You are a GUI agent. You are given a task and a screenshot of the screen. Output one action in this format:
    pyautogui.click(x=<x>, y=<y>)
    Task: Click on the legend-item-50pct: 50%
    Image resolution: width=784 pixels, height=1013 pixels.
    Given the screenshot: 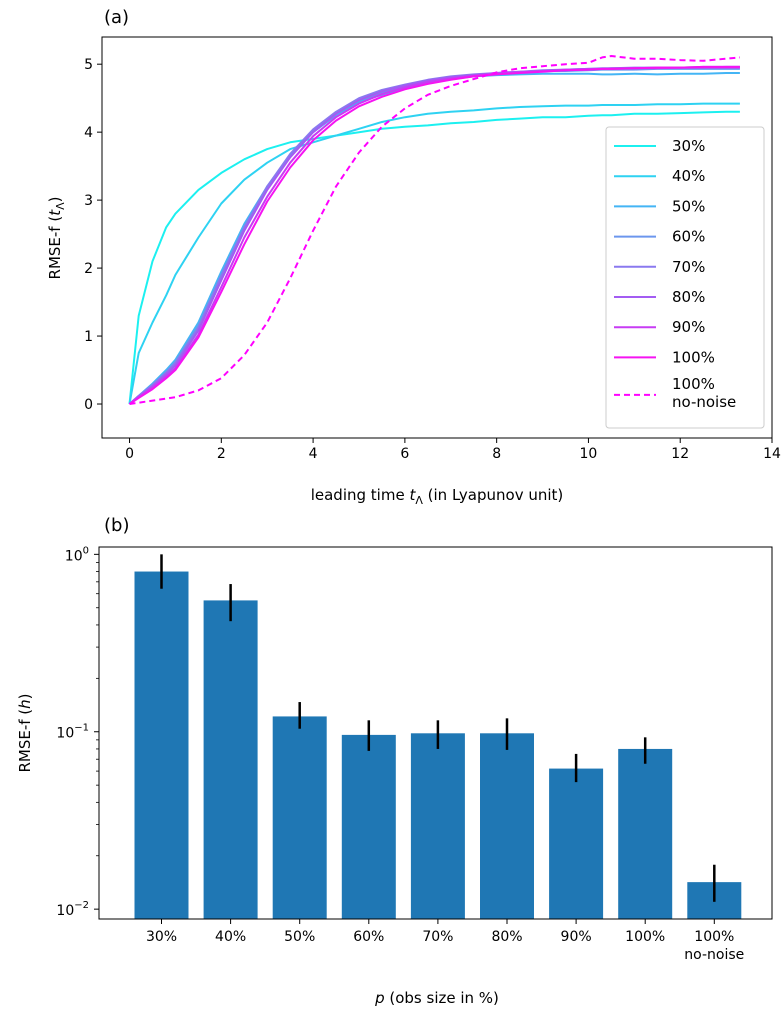 What is the action you would take?
    pyautogui.click(x=659, y=206)
    